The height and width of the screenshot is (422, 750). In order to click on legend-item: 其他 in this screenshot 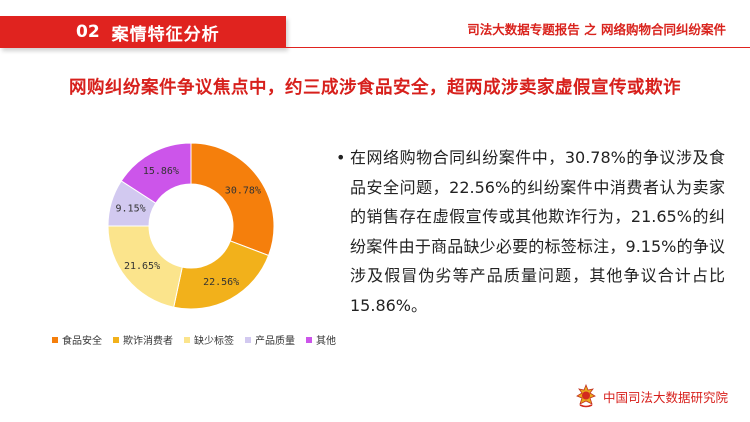, I will do `click(321, 339)`.